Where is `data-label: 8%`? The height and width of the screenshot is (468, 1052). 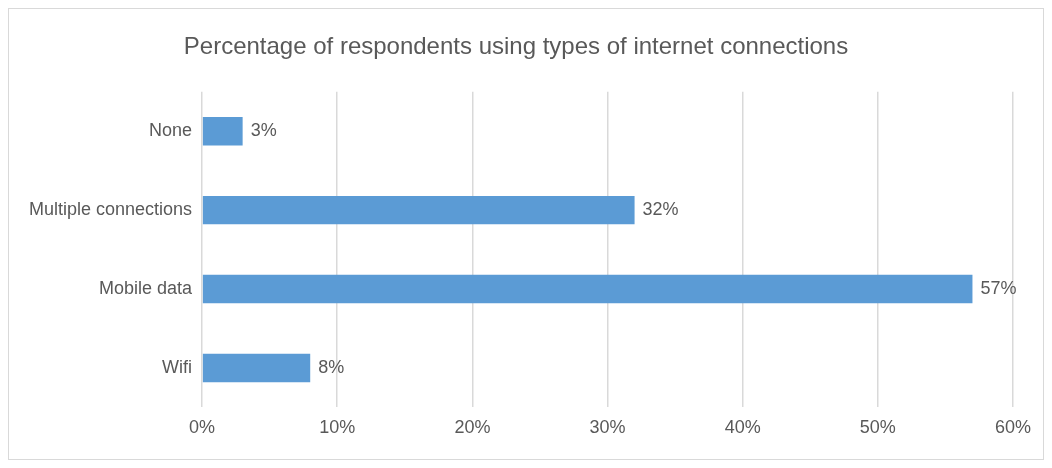
data-label: 8% is located at coordinates (331, 366).